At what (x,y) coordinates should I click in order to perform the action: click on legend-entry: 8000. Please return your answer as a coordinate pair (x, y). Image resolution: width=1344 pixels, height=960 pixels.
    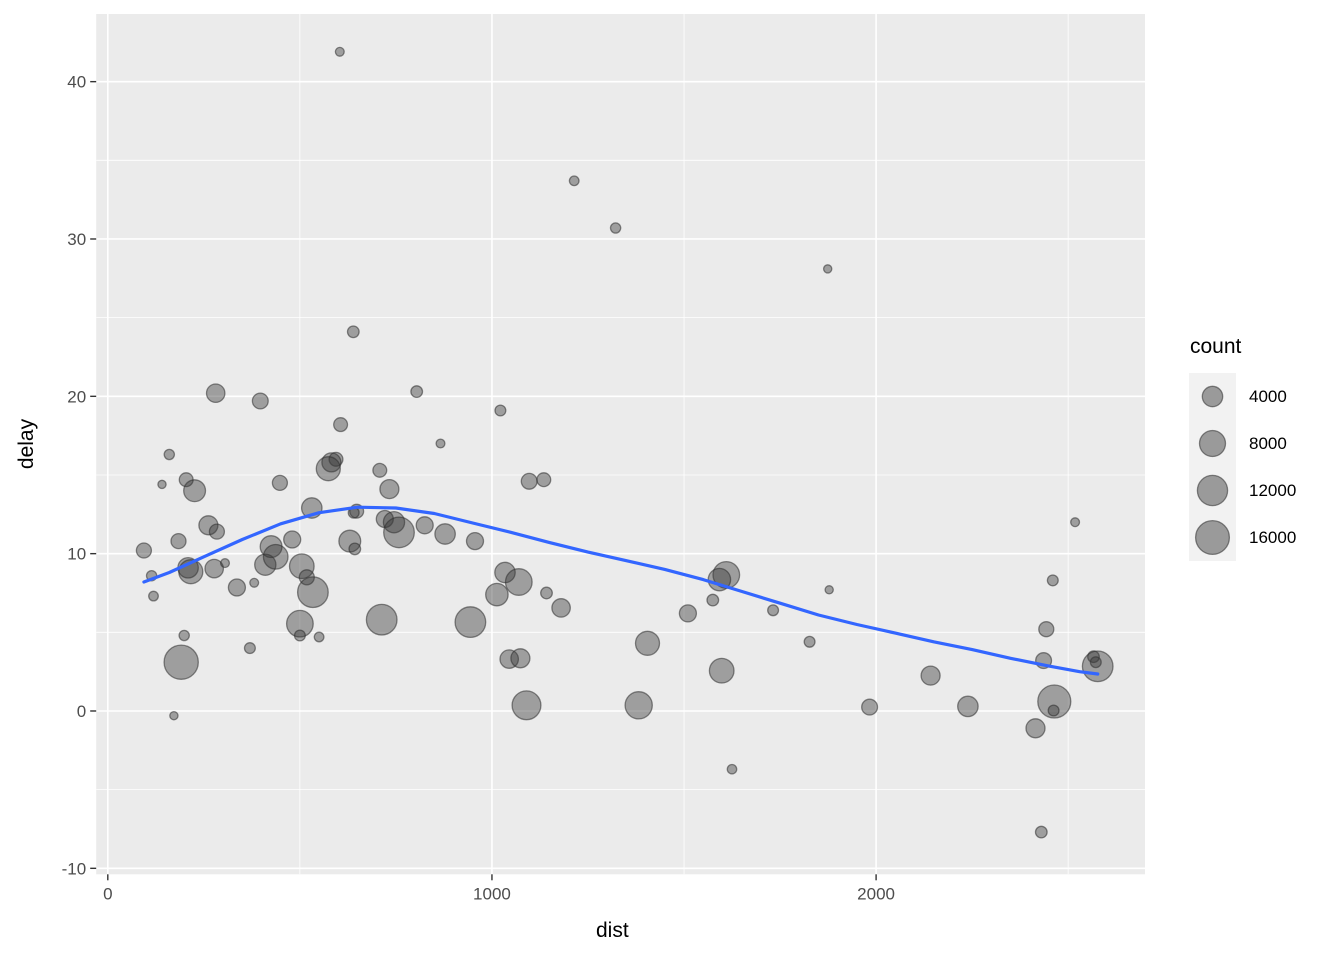
    Looking at the image, I should click on (1264, 443).